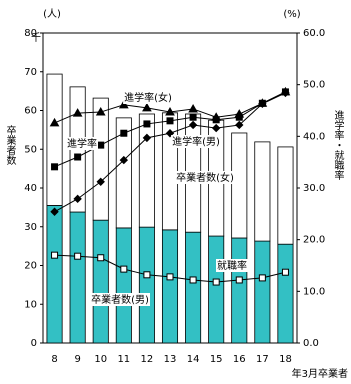 The height and width of the screenshot is (384, 351). Describe the element at coordinates (338, 145) in the screenshot. I see `y2-axis-title: 進学率・就職率` at that location.